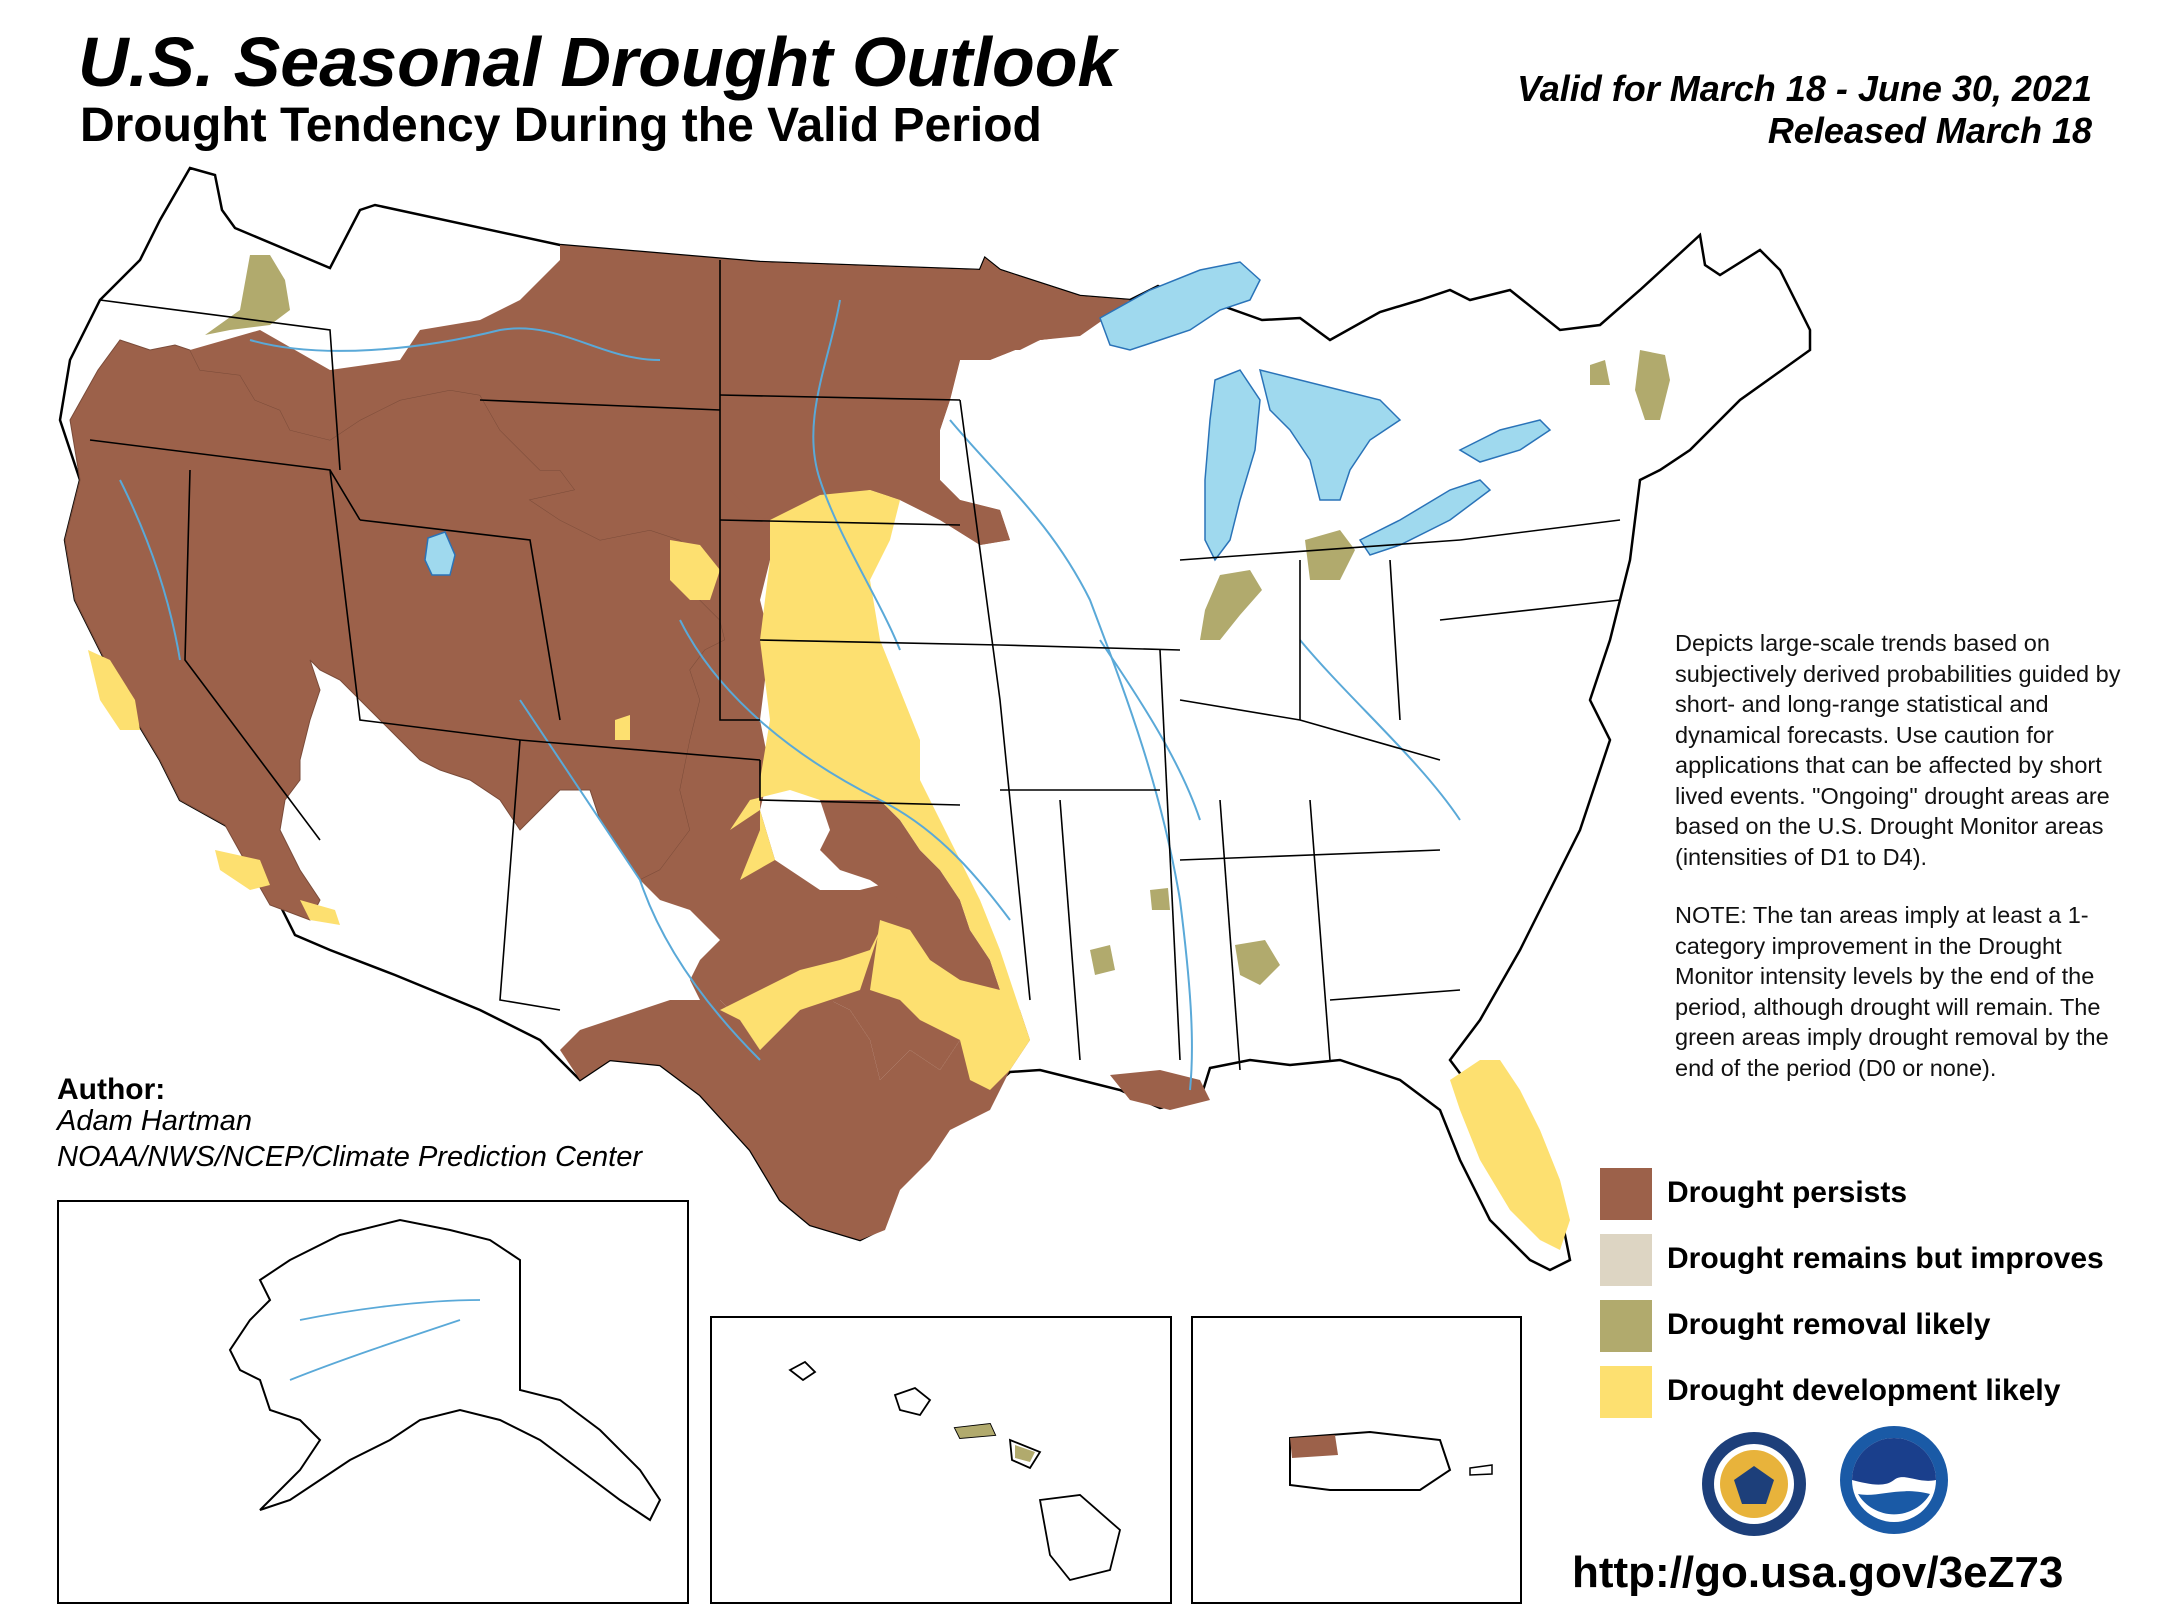 The height and width of the screenshot is (1621, 2160). I want to click on legend-label-development: Drought development likely, so click(1864, 1390).